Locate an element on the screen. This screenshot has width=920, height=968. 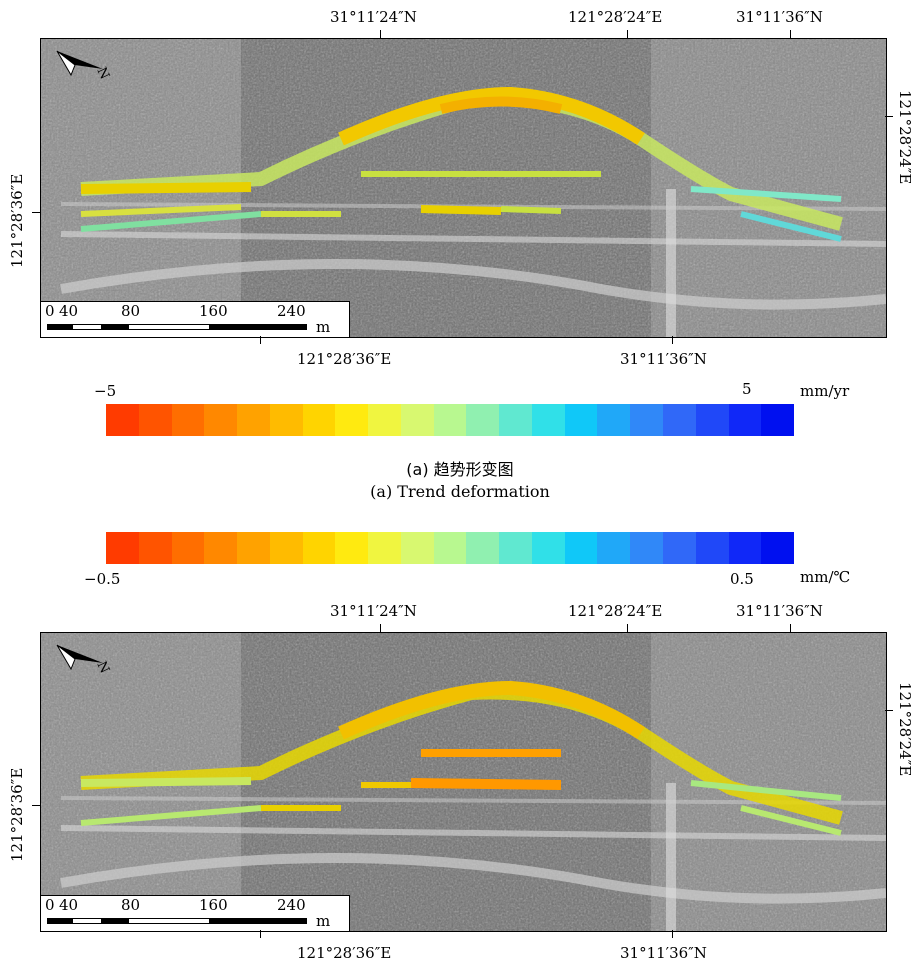
bottom-label-b-1: 121°28′36″E is located at coordinates (344, 953).